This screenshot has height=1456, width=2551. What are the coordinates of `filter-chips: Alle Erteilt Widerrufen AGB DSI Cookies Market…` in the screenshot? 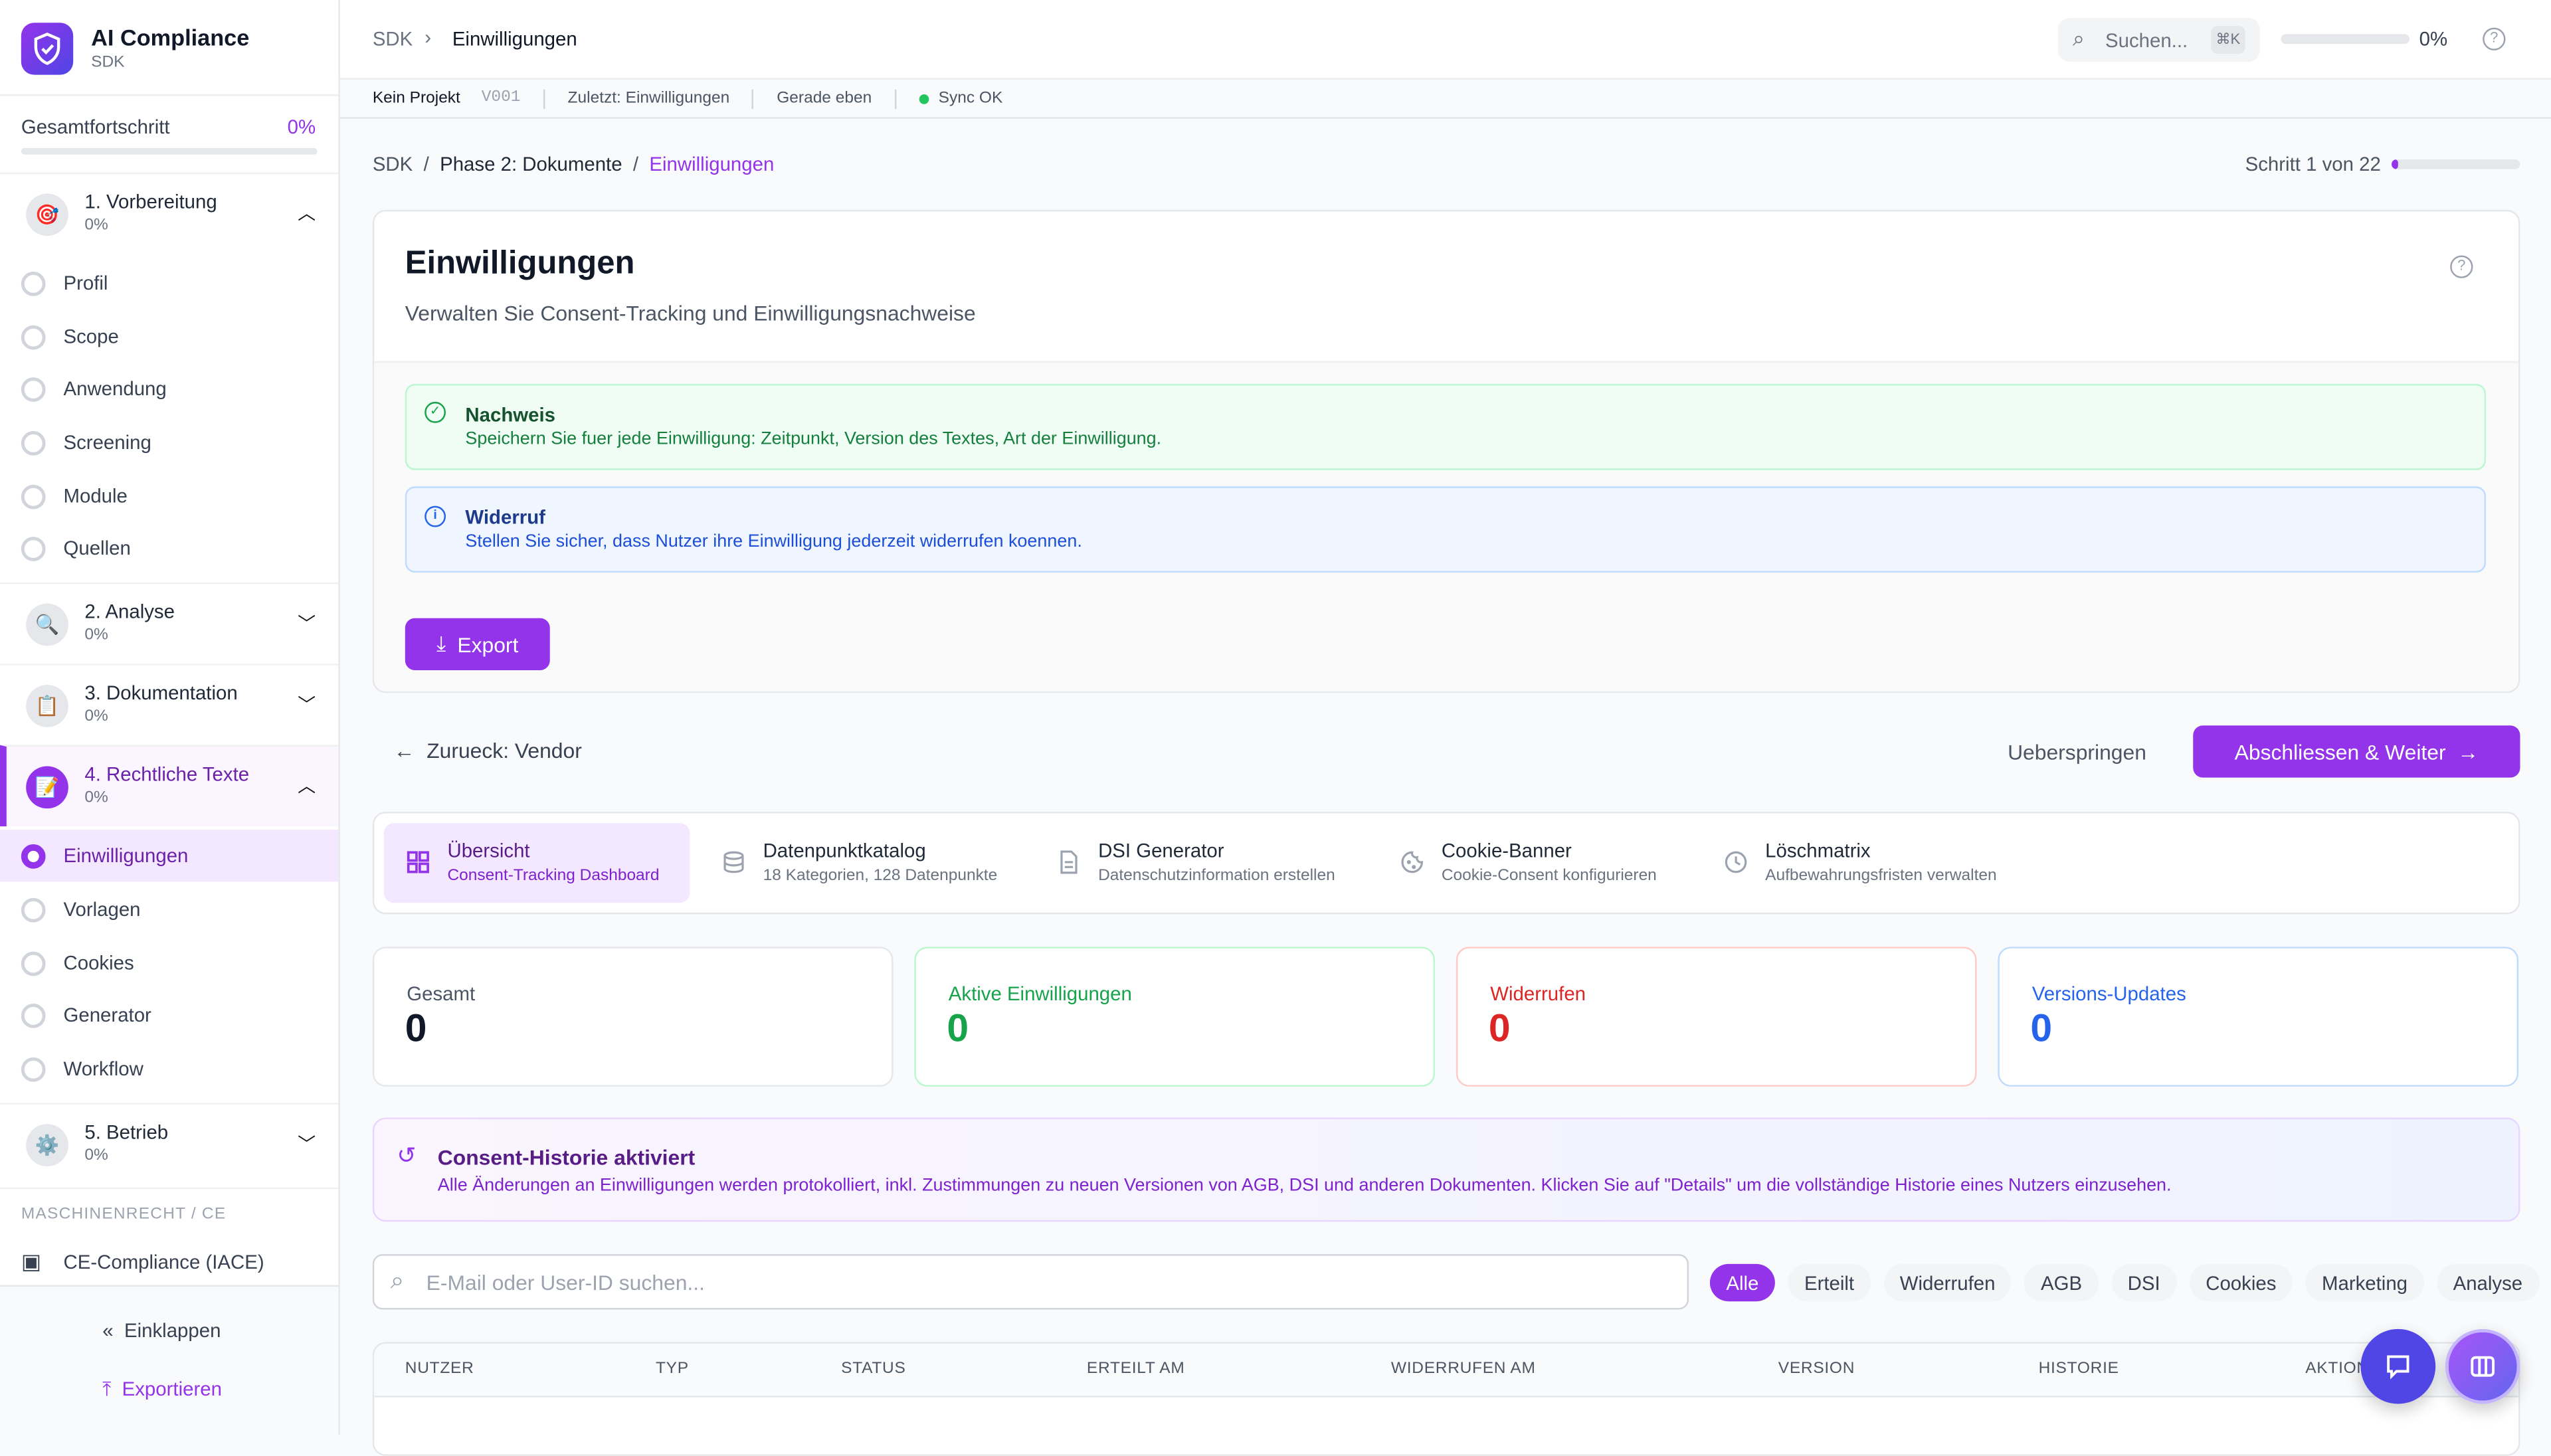 It's located at (2130, 1282).